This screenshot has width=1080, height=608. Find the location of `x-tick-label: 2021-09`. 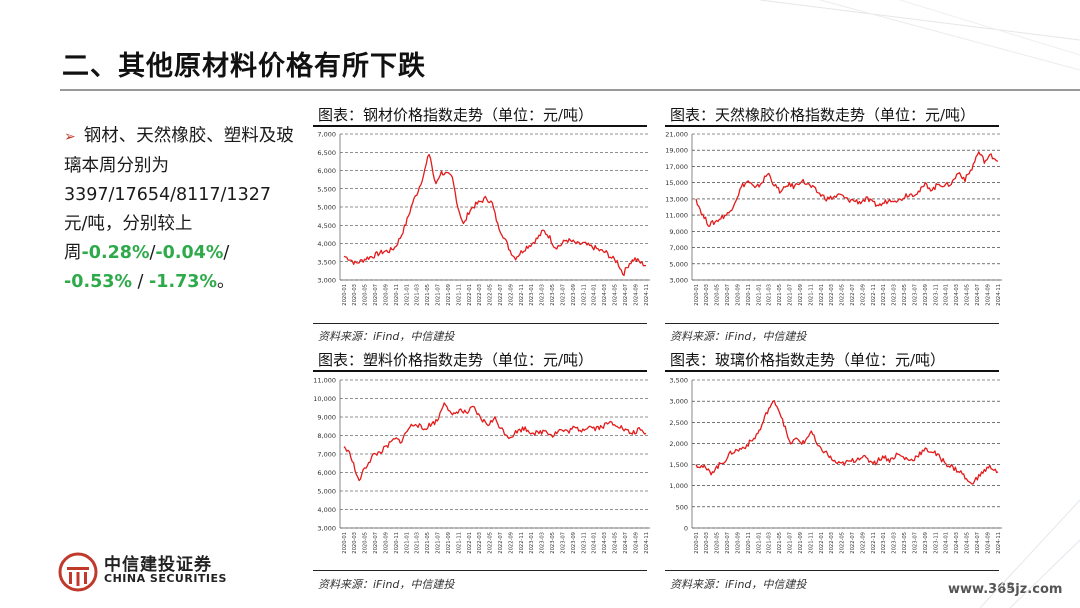

x-tick-label: 2021-09 is located at coordinates (801, 295).